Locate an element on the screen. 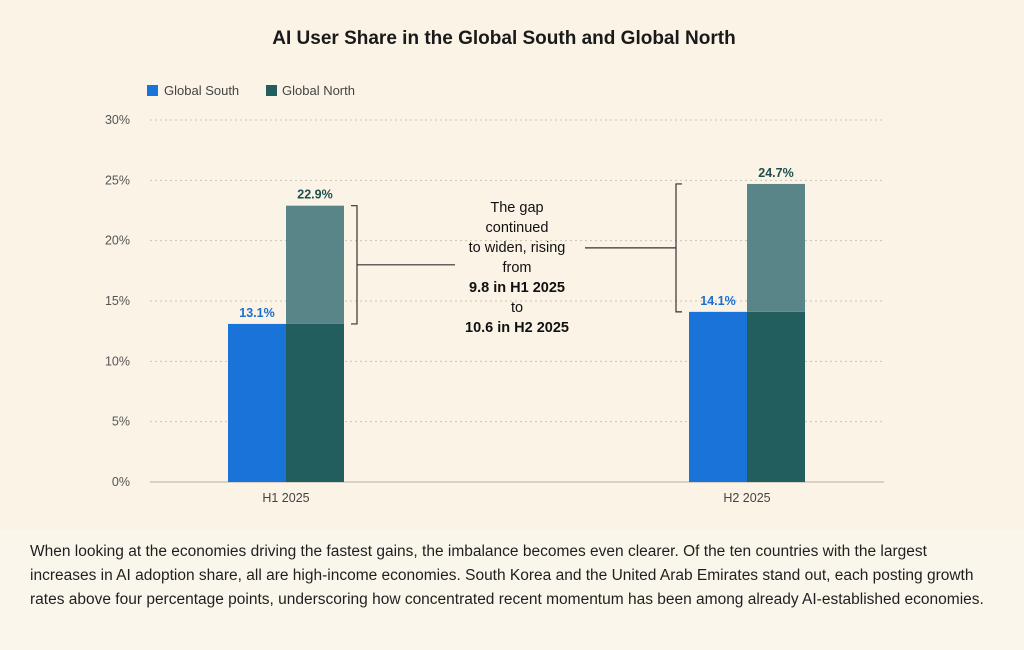 This screenshot has width=1024, height=650. data-labels: 13.1% 22.9% 14.1% 24.7% is located at coordinates (516, 243).